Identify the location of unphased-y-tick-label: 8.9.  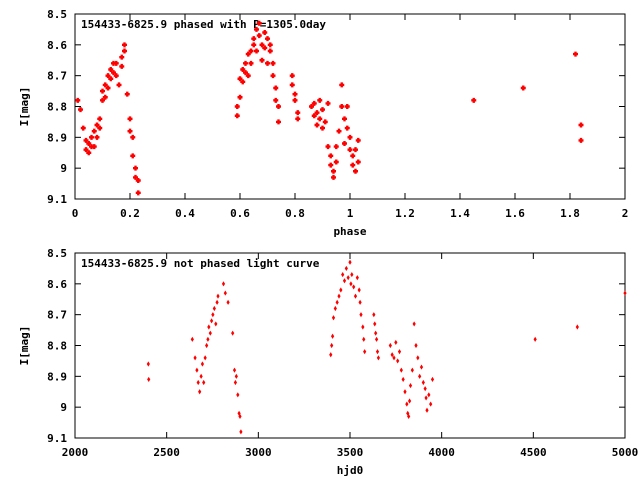
(57, 376).